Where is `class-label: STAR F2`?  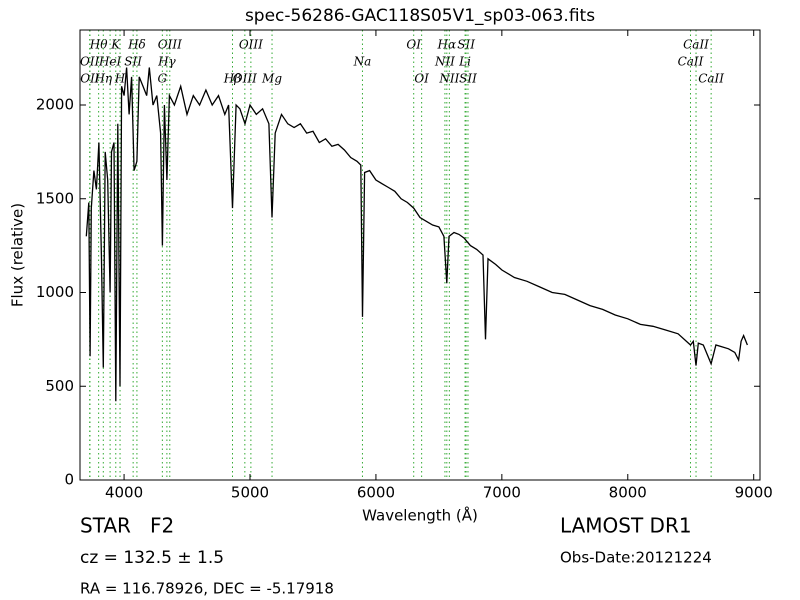 class-label: STAR F2 is located at coordinates (127, 526).